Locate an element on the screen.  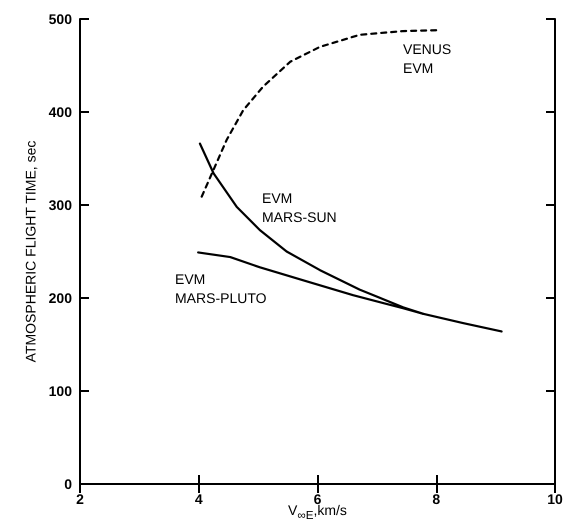
y-tick-label: 400 is located at coordinates (60, 112).